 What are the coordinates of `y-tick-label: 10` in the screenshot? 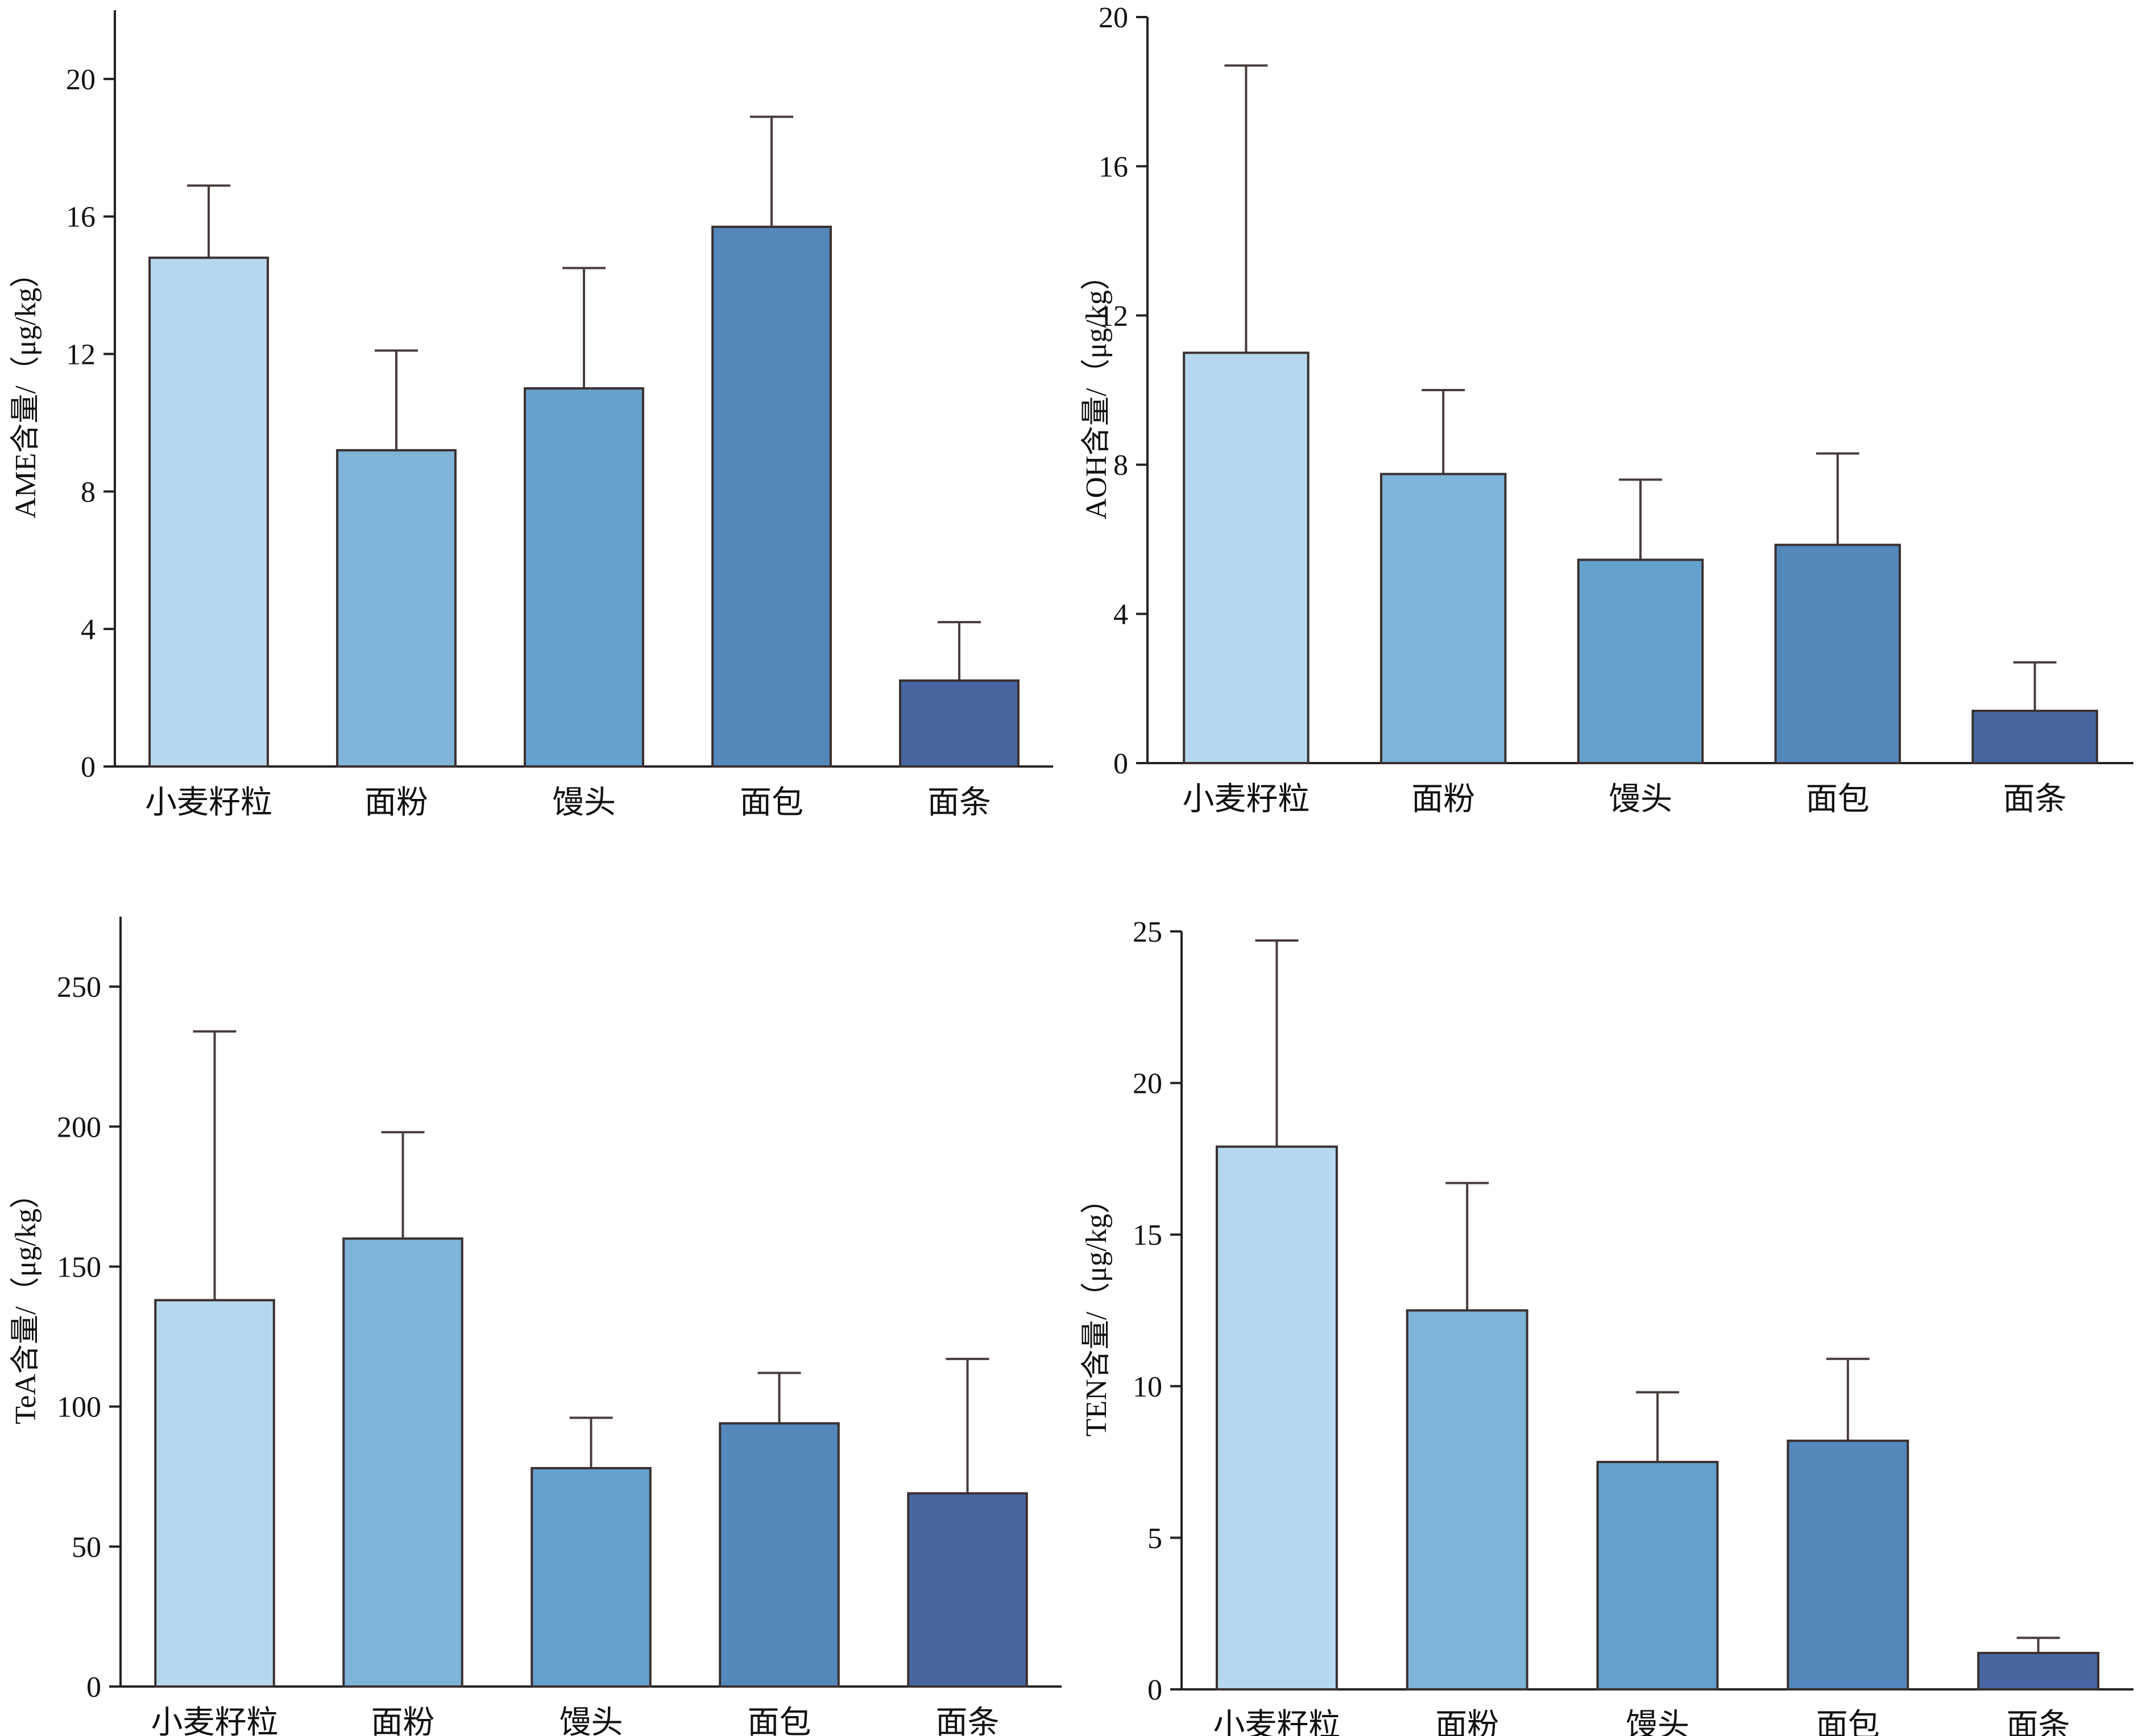 It's located at (1147, 1387).